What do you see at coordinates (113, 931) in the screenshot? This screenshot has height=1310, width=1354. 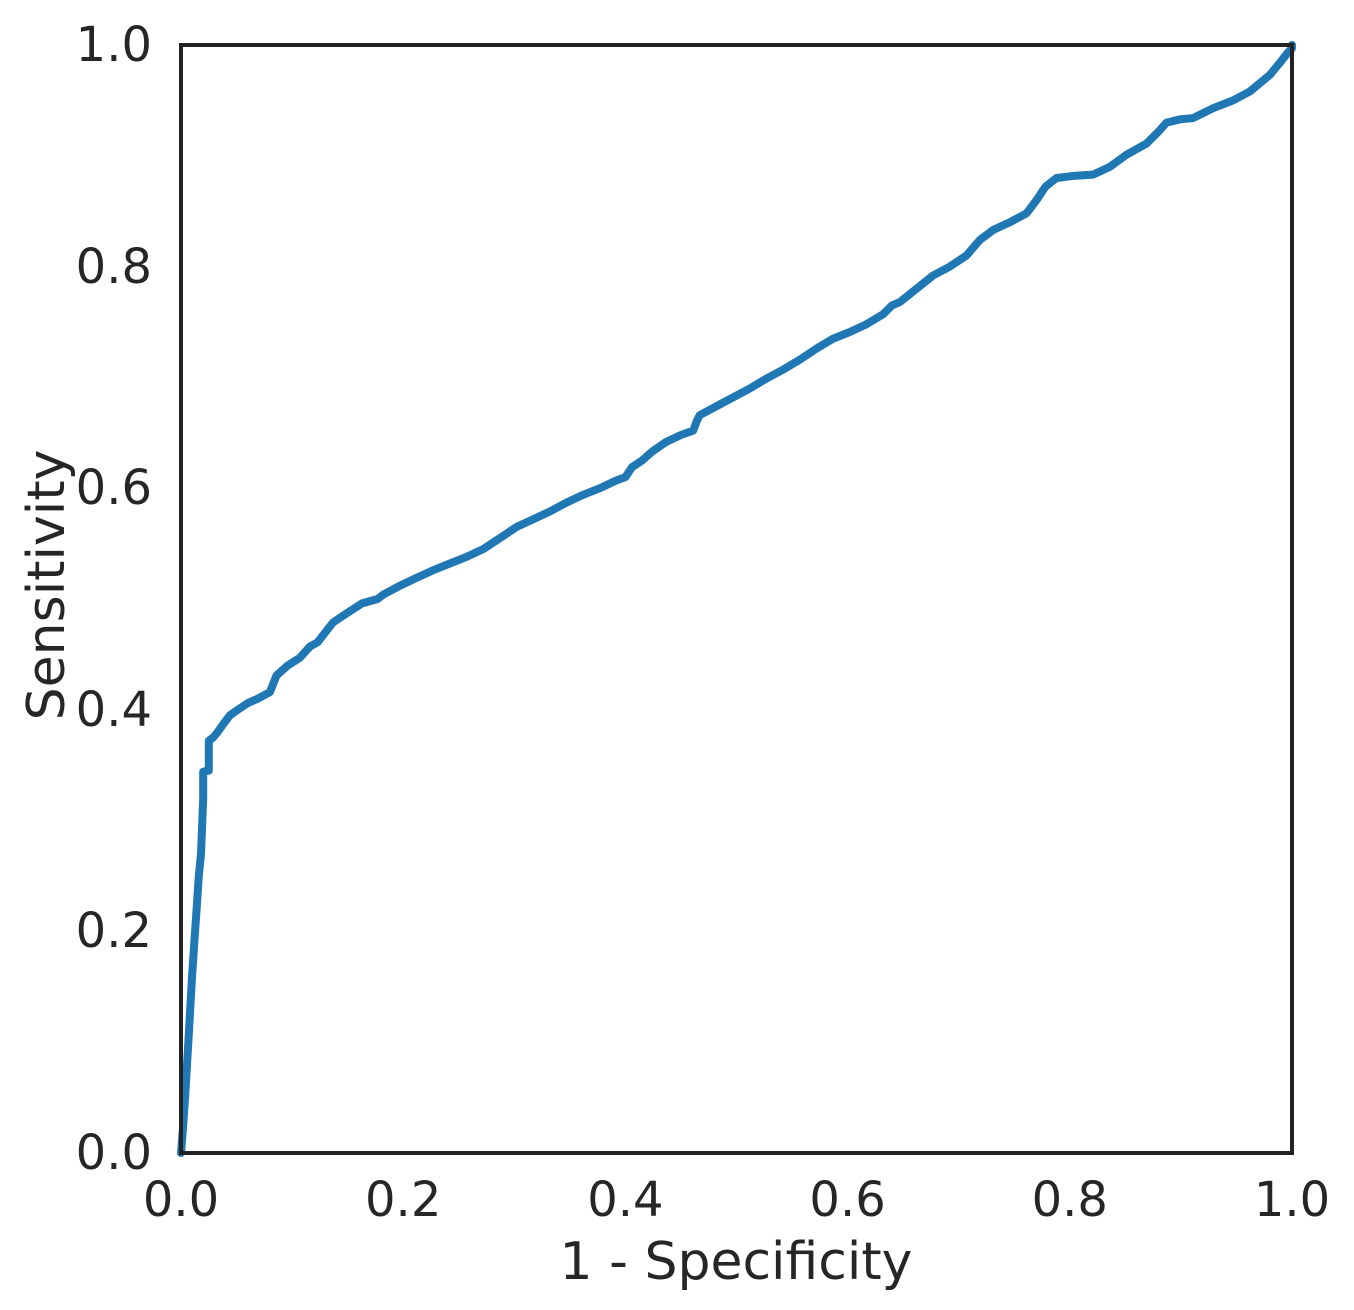 I see `y-tick-label: 0.2` at bounding box center [113, 931].